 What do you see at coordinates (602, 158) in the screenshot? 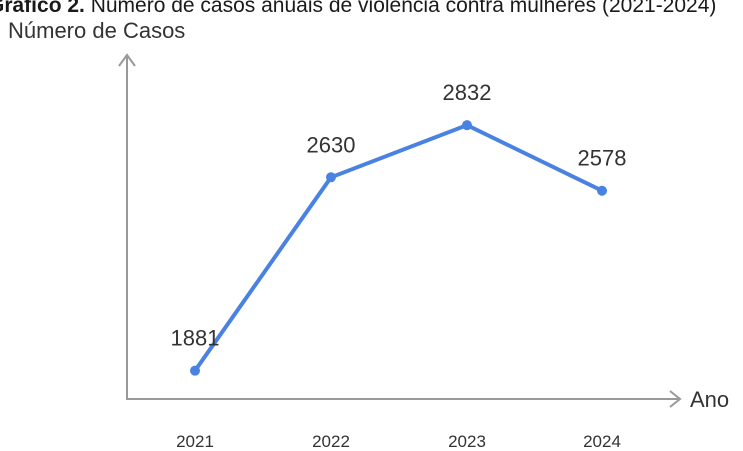
I see `data-label-2024: 2578` at bounding box center [602, 158].